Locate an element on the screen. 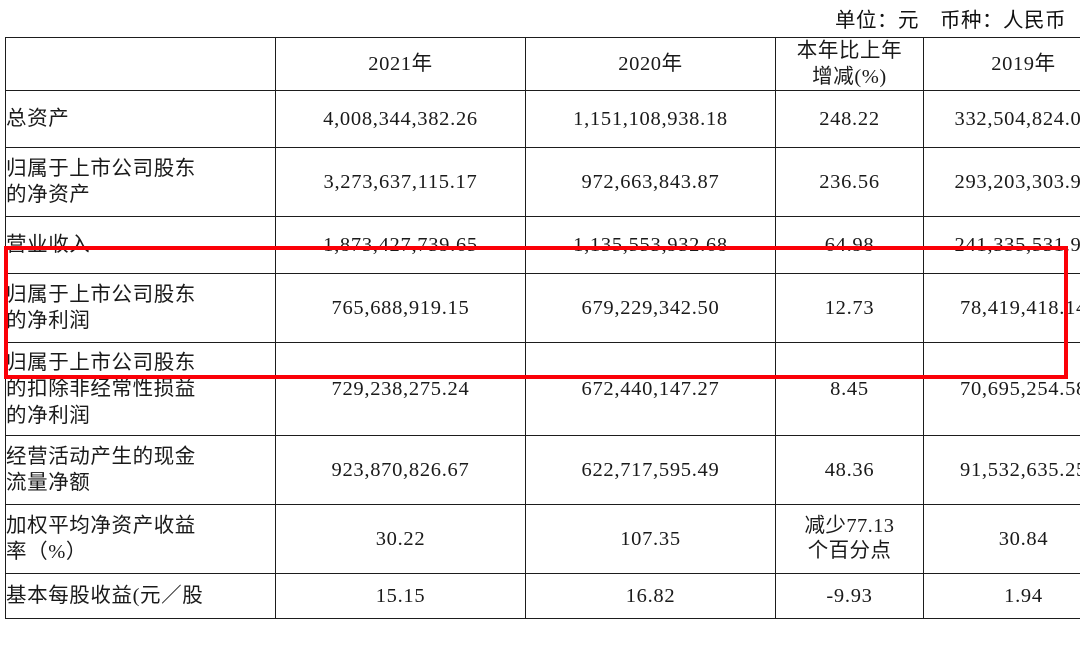 The width and height of the screenshot is (1080, 657). cell-2020: 1,135,553,932.68 is located at coordinates (650, 245).